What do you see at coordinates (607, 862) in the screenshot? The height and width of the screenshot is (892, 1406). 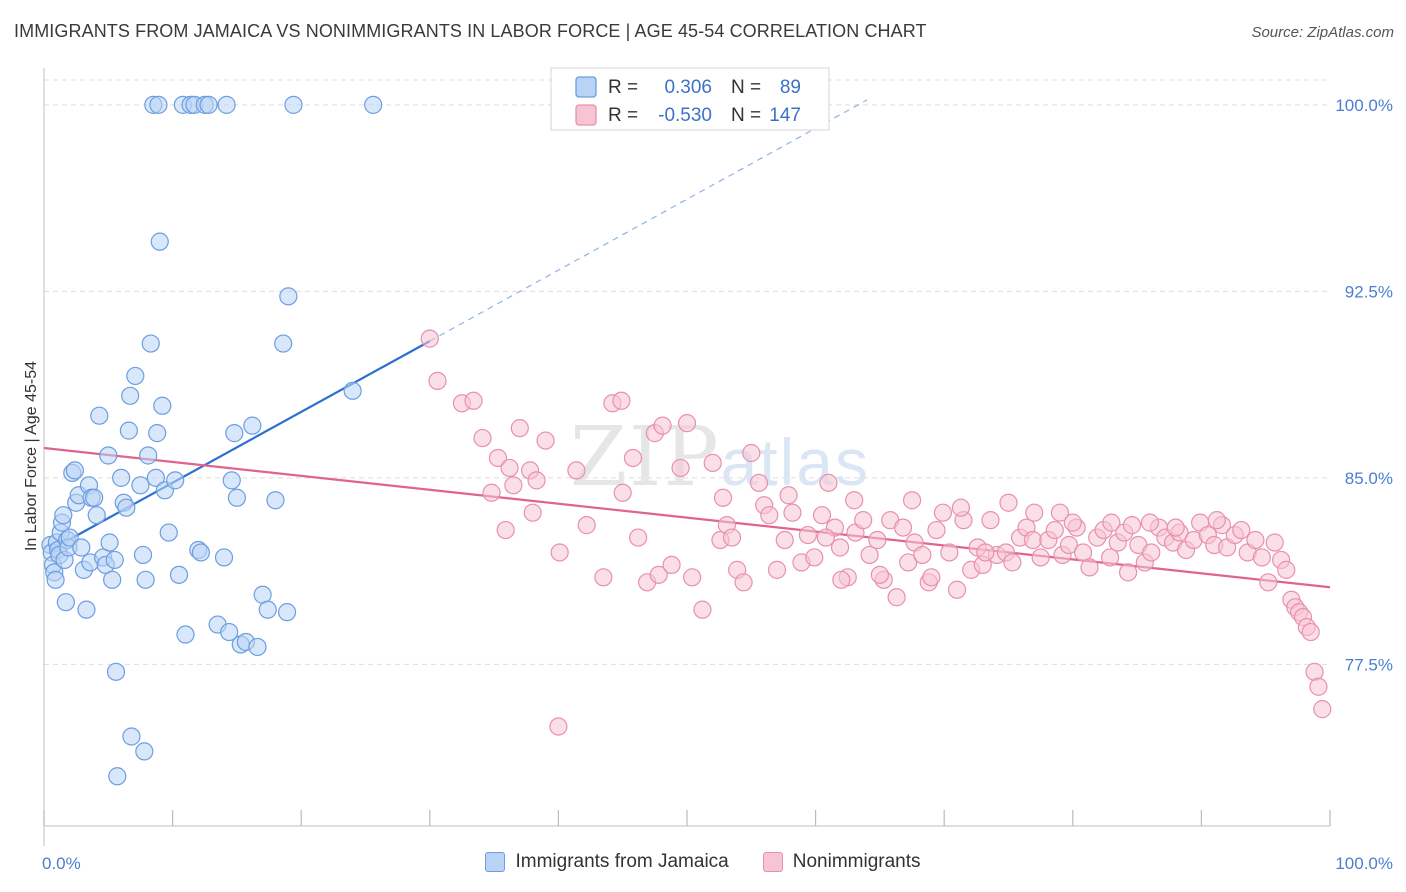 I see `legend-item-jamaica: Immigrants from Jamaica` at bounding box center [607, 862].